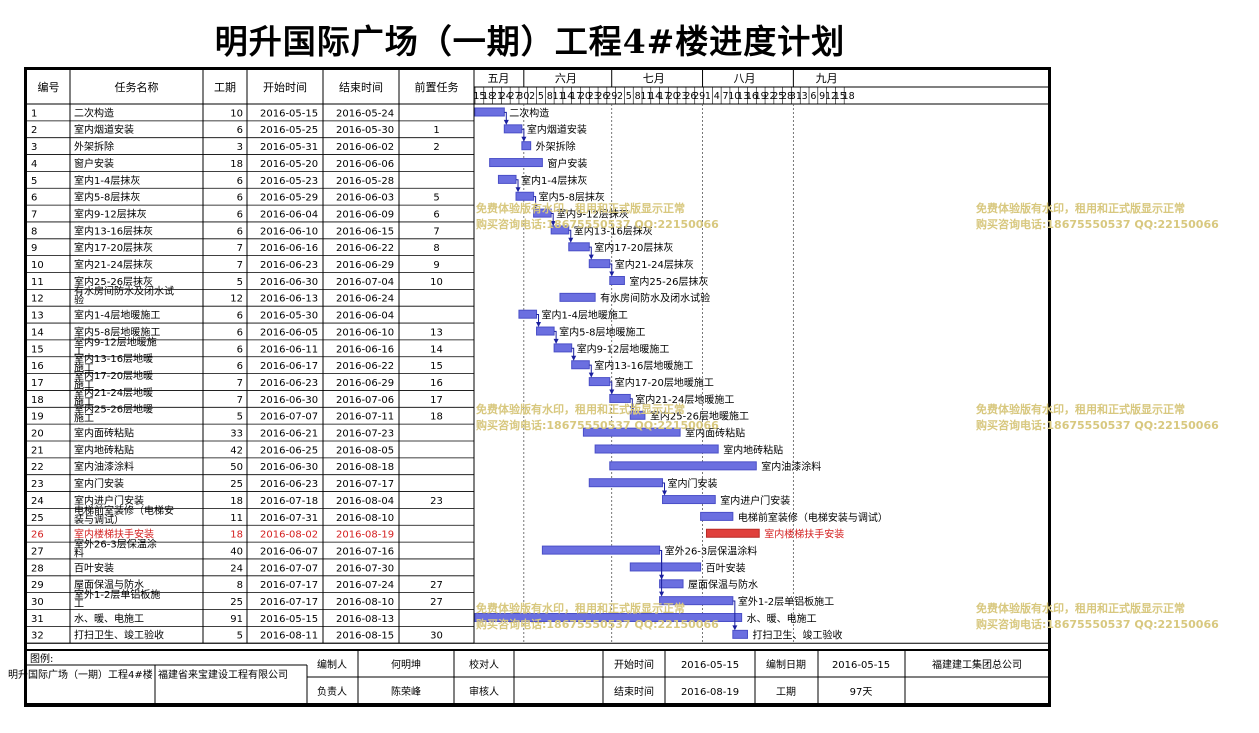 Image resolution: width=1259 pixels, height=733 pixels. Describe the element at coordinates (725, 96) in the screenshot. I see `day-label: 7` at that location.